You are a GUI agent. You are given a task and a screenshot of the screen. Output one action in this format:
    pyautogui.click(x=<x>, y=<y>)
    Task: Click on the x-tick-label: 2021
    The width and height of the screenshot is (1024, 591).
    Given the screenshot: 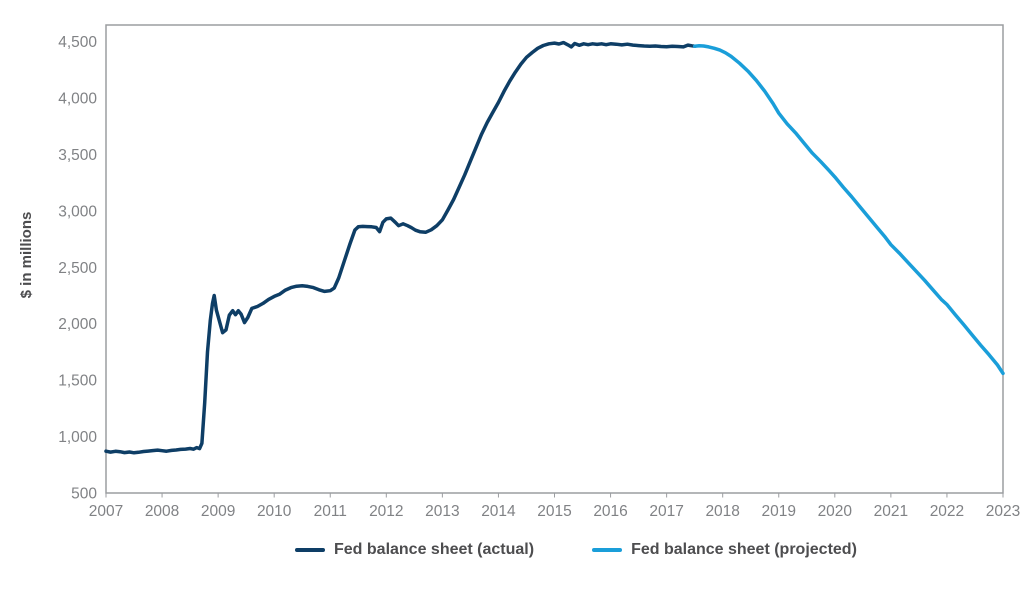 What is the action you would take?
    pyautogui.click(x=891, y=511)
    